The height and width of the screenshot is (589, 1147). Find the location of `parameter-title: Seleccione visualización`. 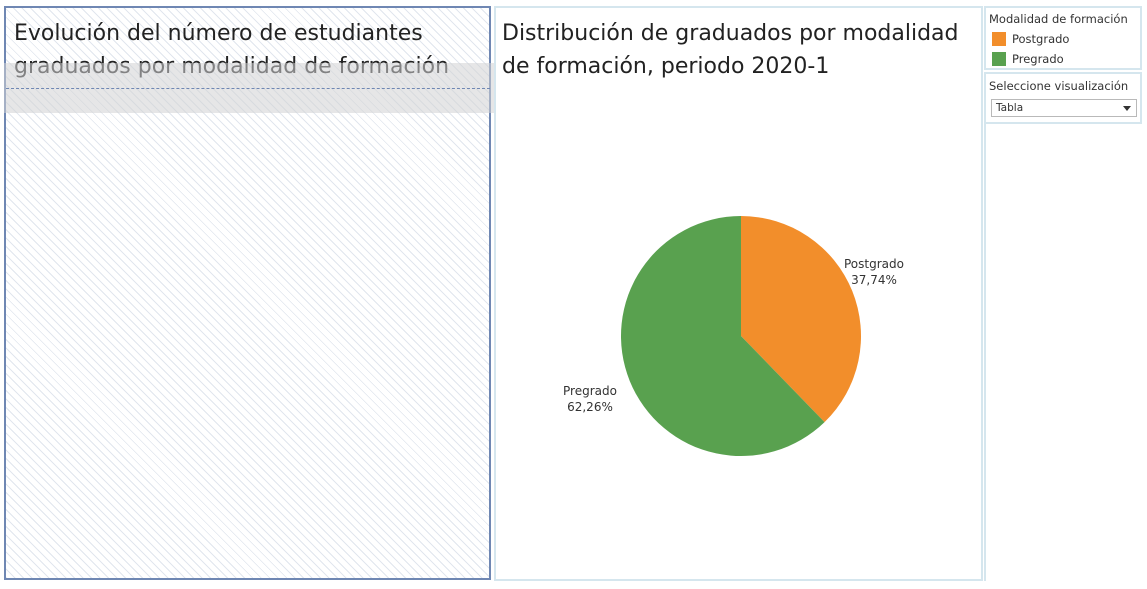

parameter-title: Seleccione visualización is located at coordinates (1059, 86).